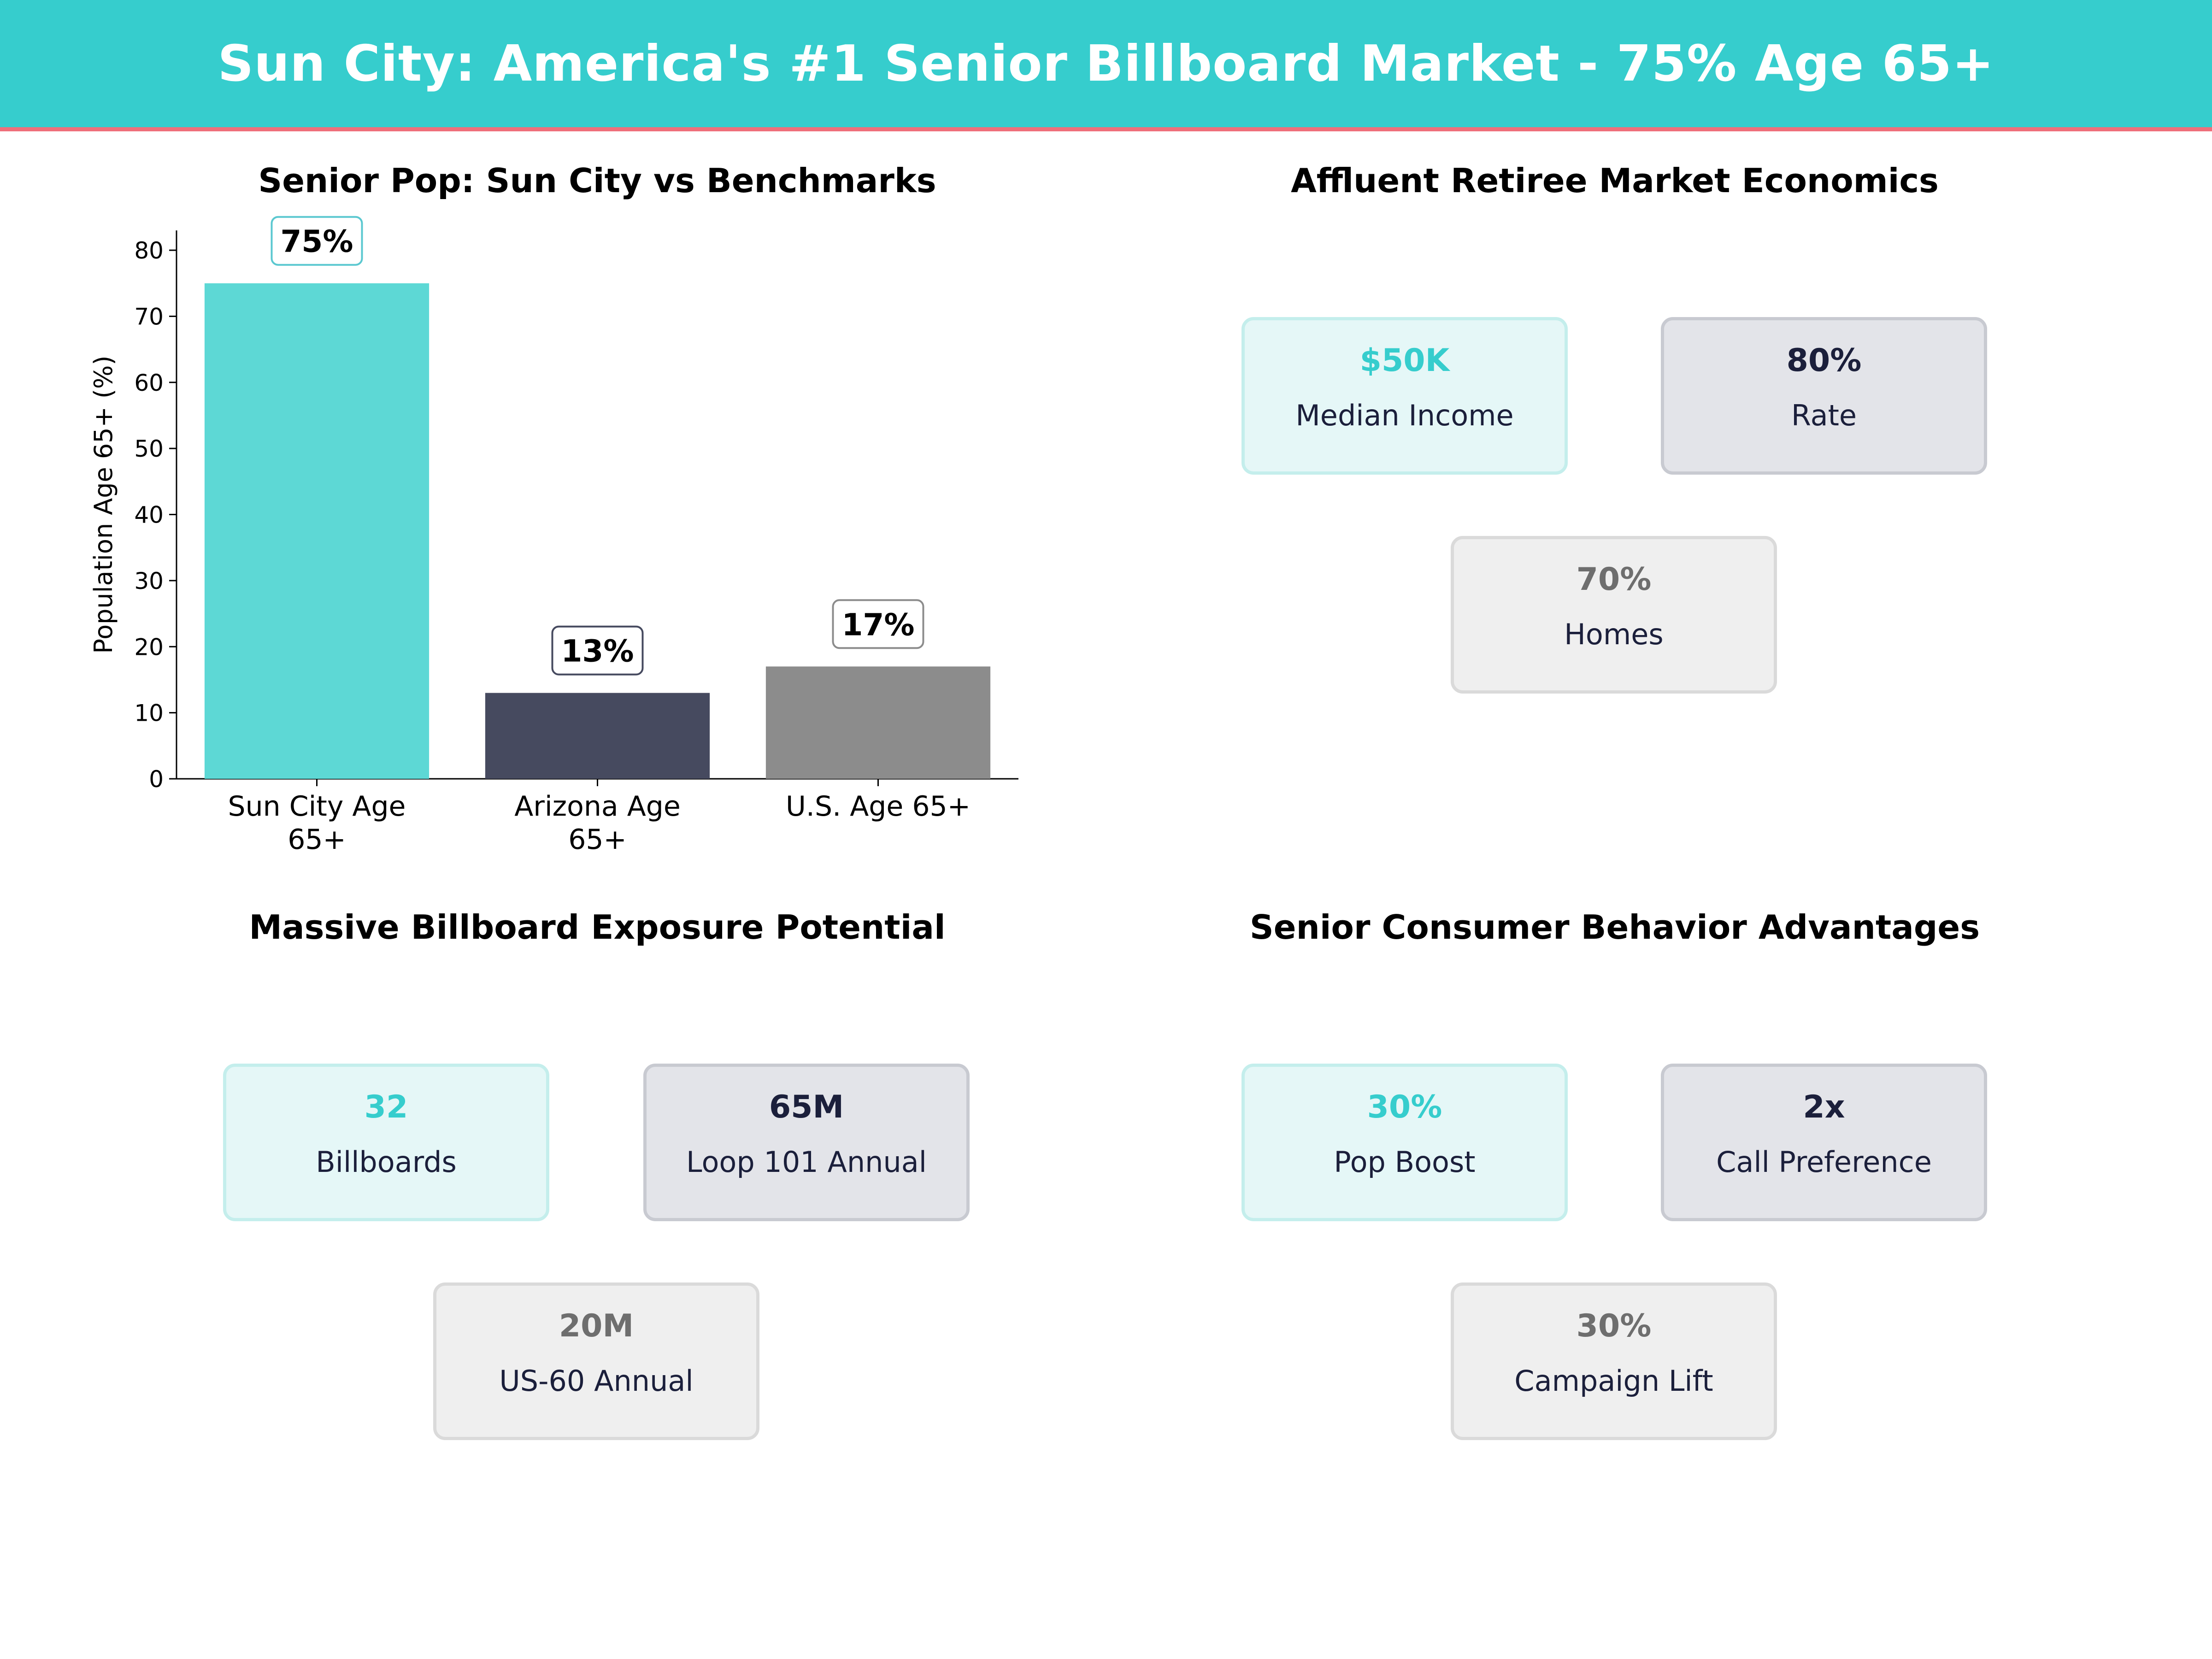  What do you see at coordinates (156, 779) in the screenshot?
I see `y-tick-label: 0` at bounding box center [156, 779].